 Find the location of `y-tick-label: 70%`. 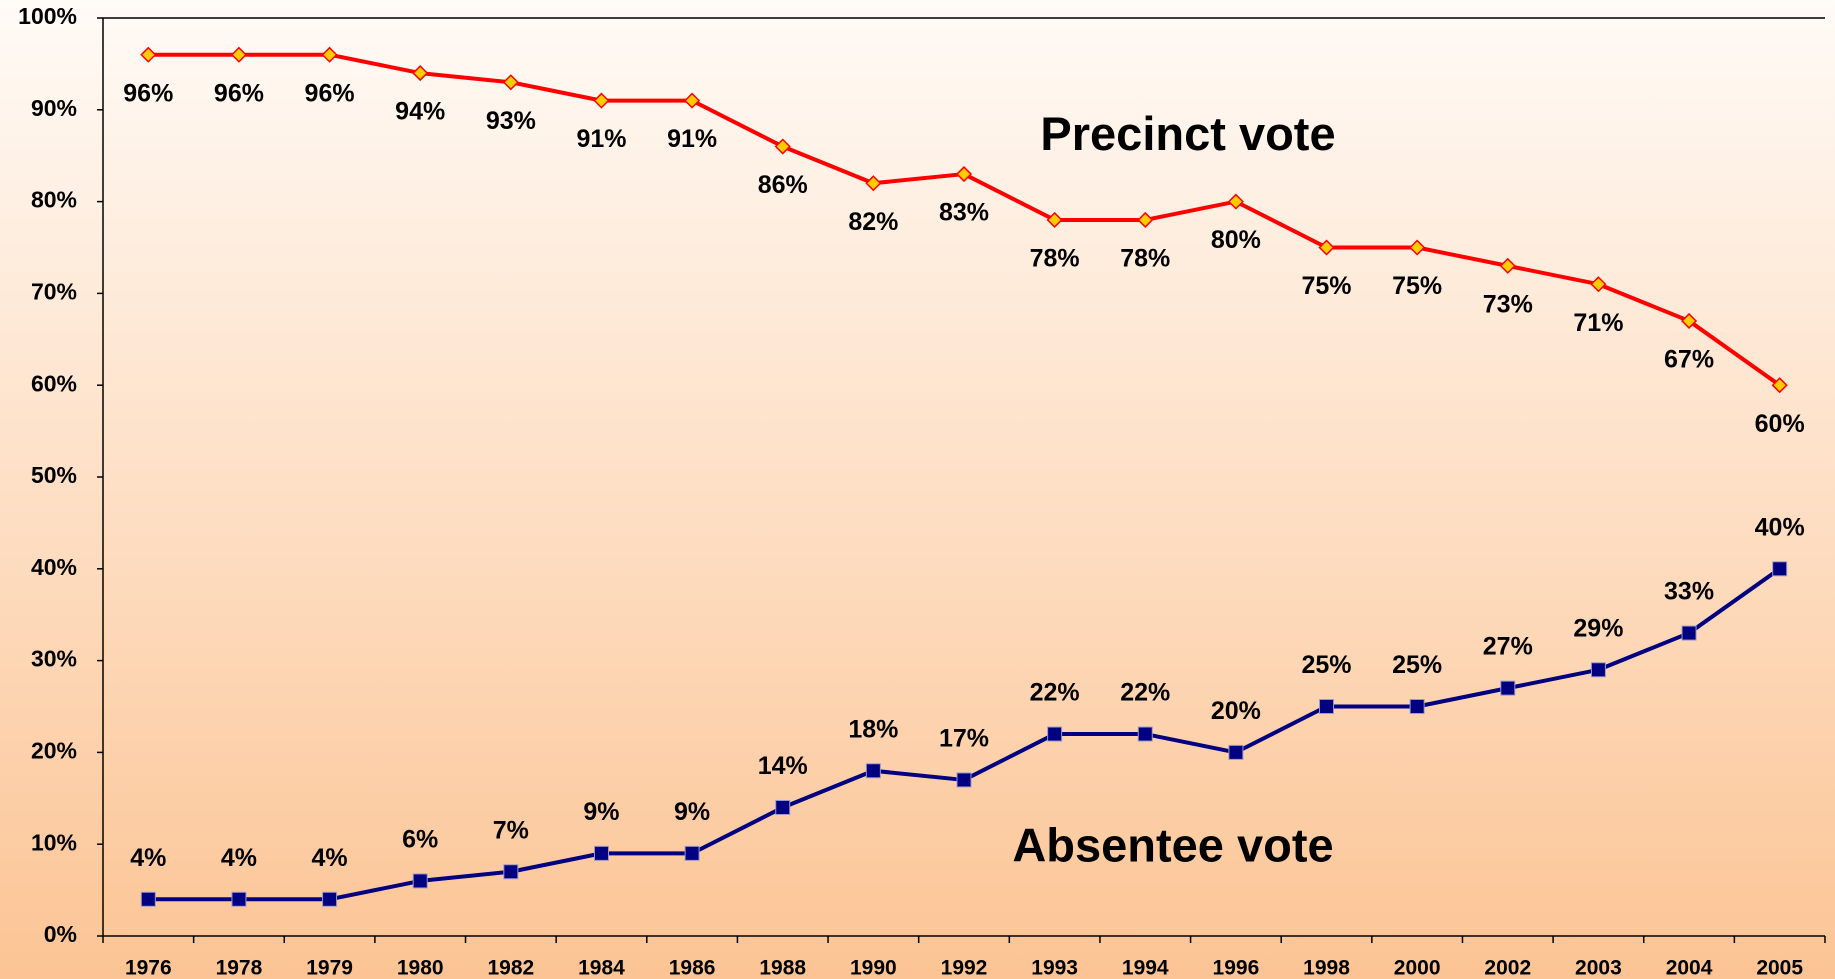

y-tick-label: 70% is located at coordinates (54, 291).